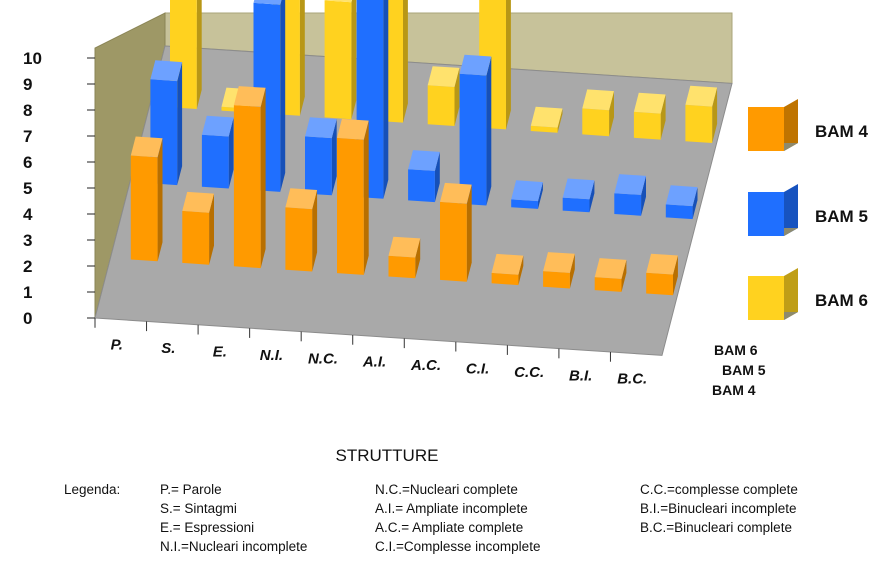 This screenshot has height=566, width=891. Describe the element at coordinates (233, 546) in the screenshot. I see `legenda-entry: N.I.=Nucleari incomplete` at that location.